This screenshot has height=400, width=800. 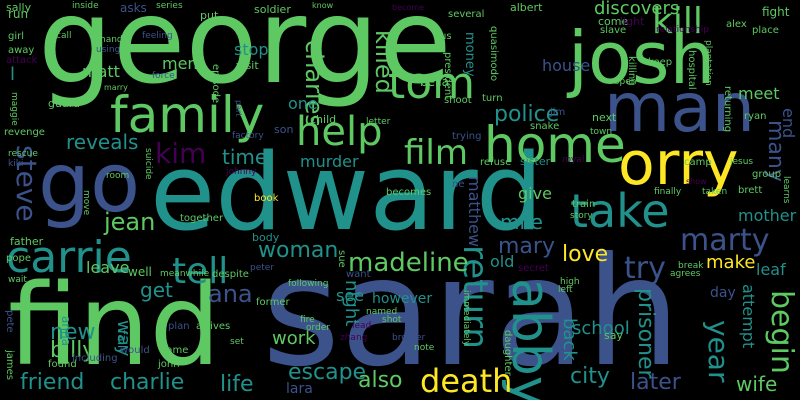 What do you see at coordinates (9, 321) in the screenshot?
I see `word-pete: pete` at bounding box center [9, 321].